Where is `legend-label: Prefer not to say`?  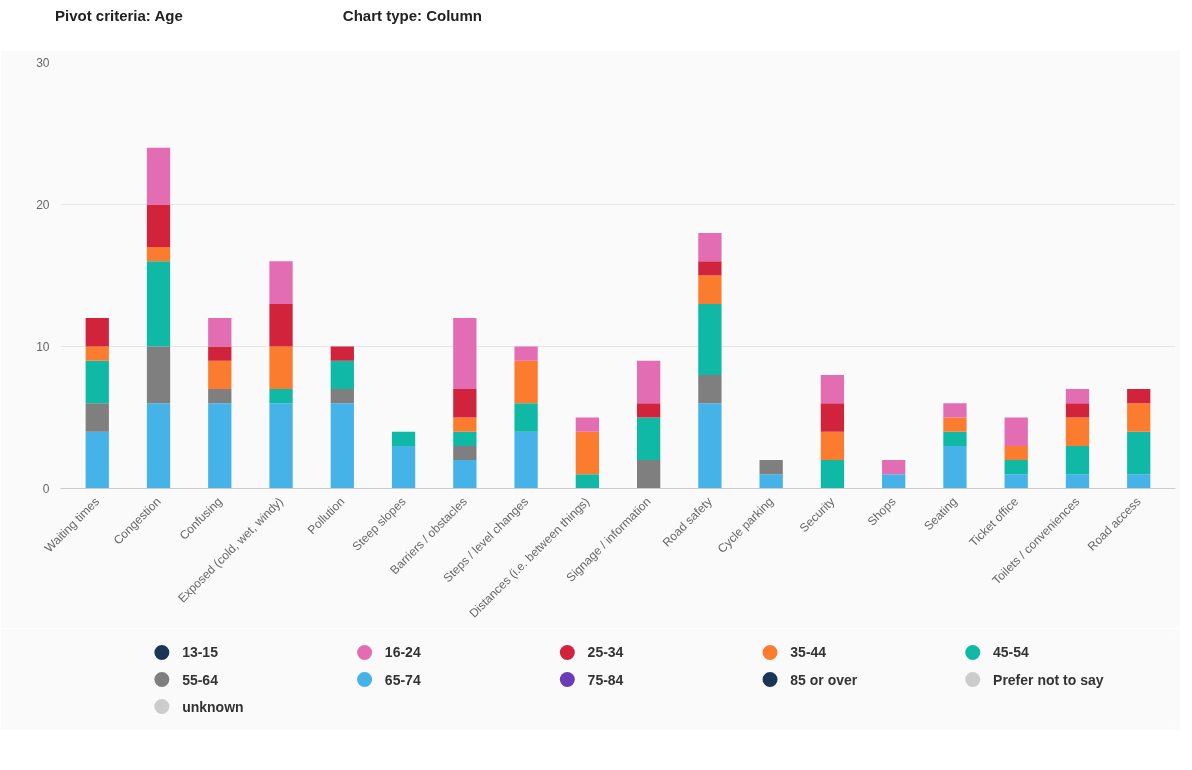
legend-label: Prefer not to say is located at coordinates (1048, 679).